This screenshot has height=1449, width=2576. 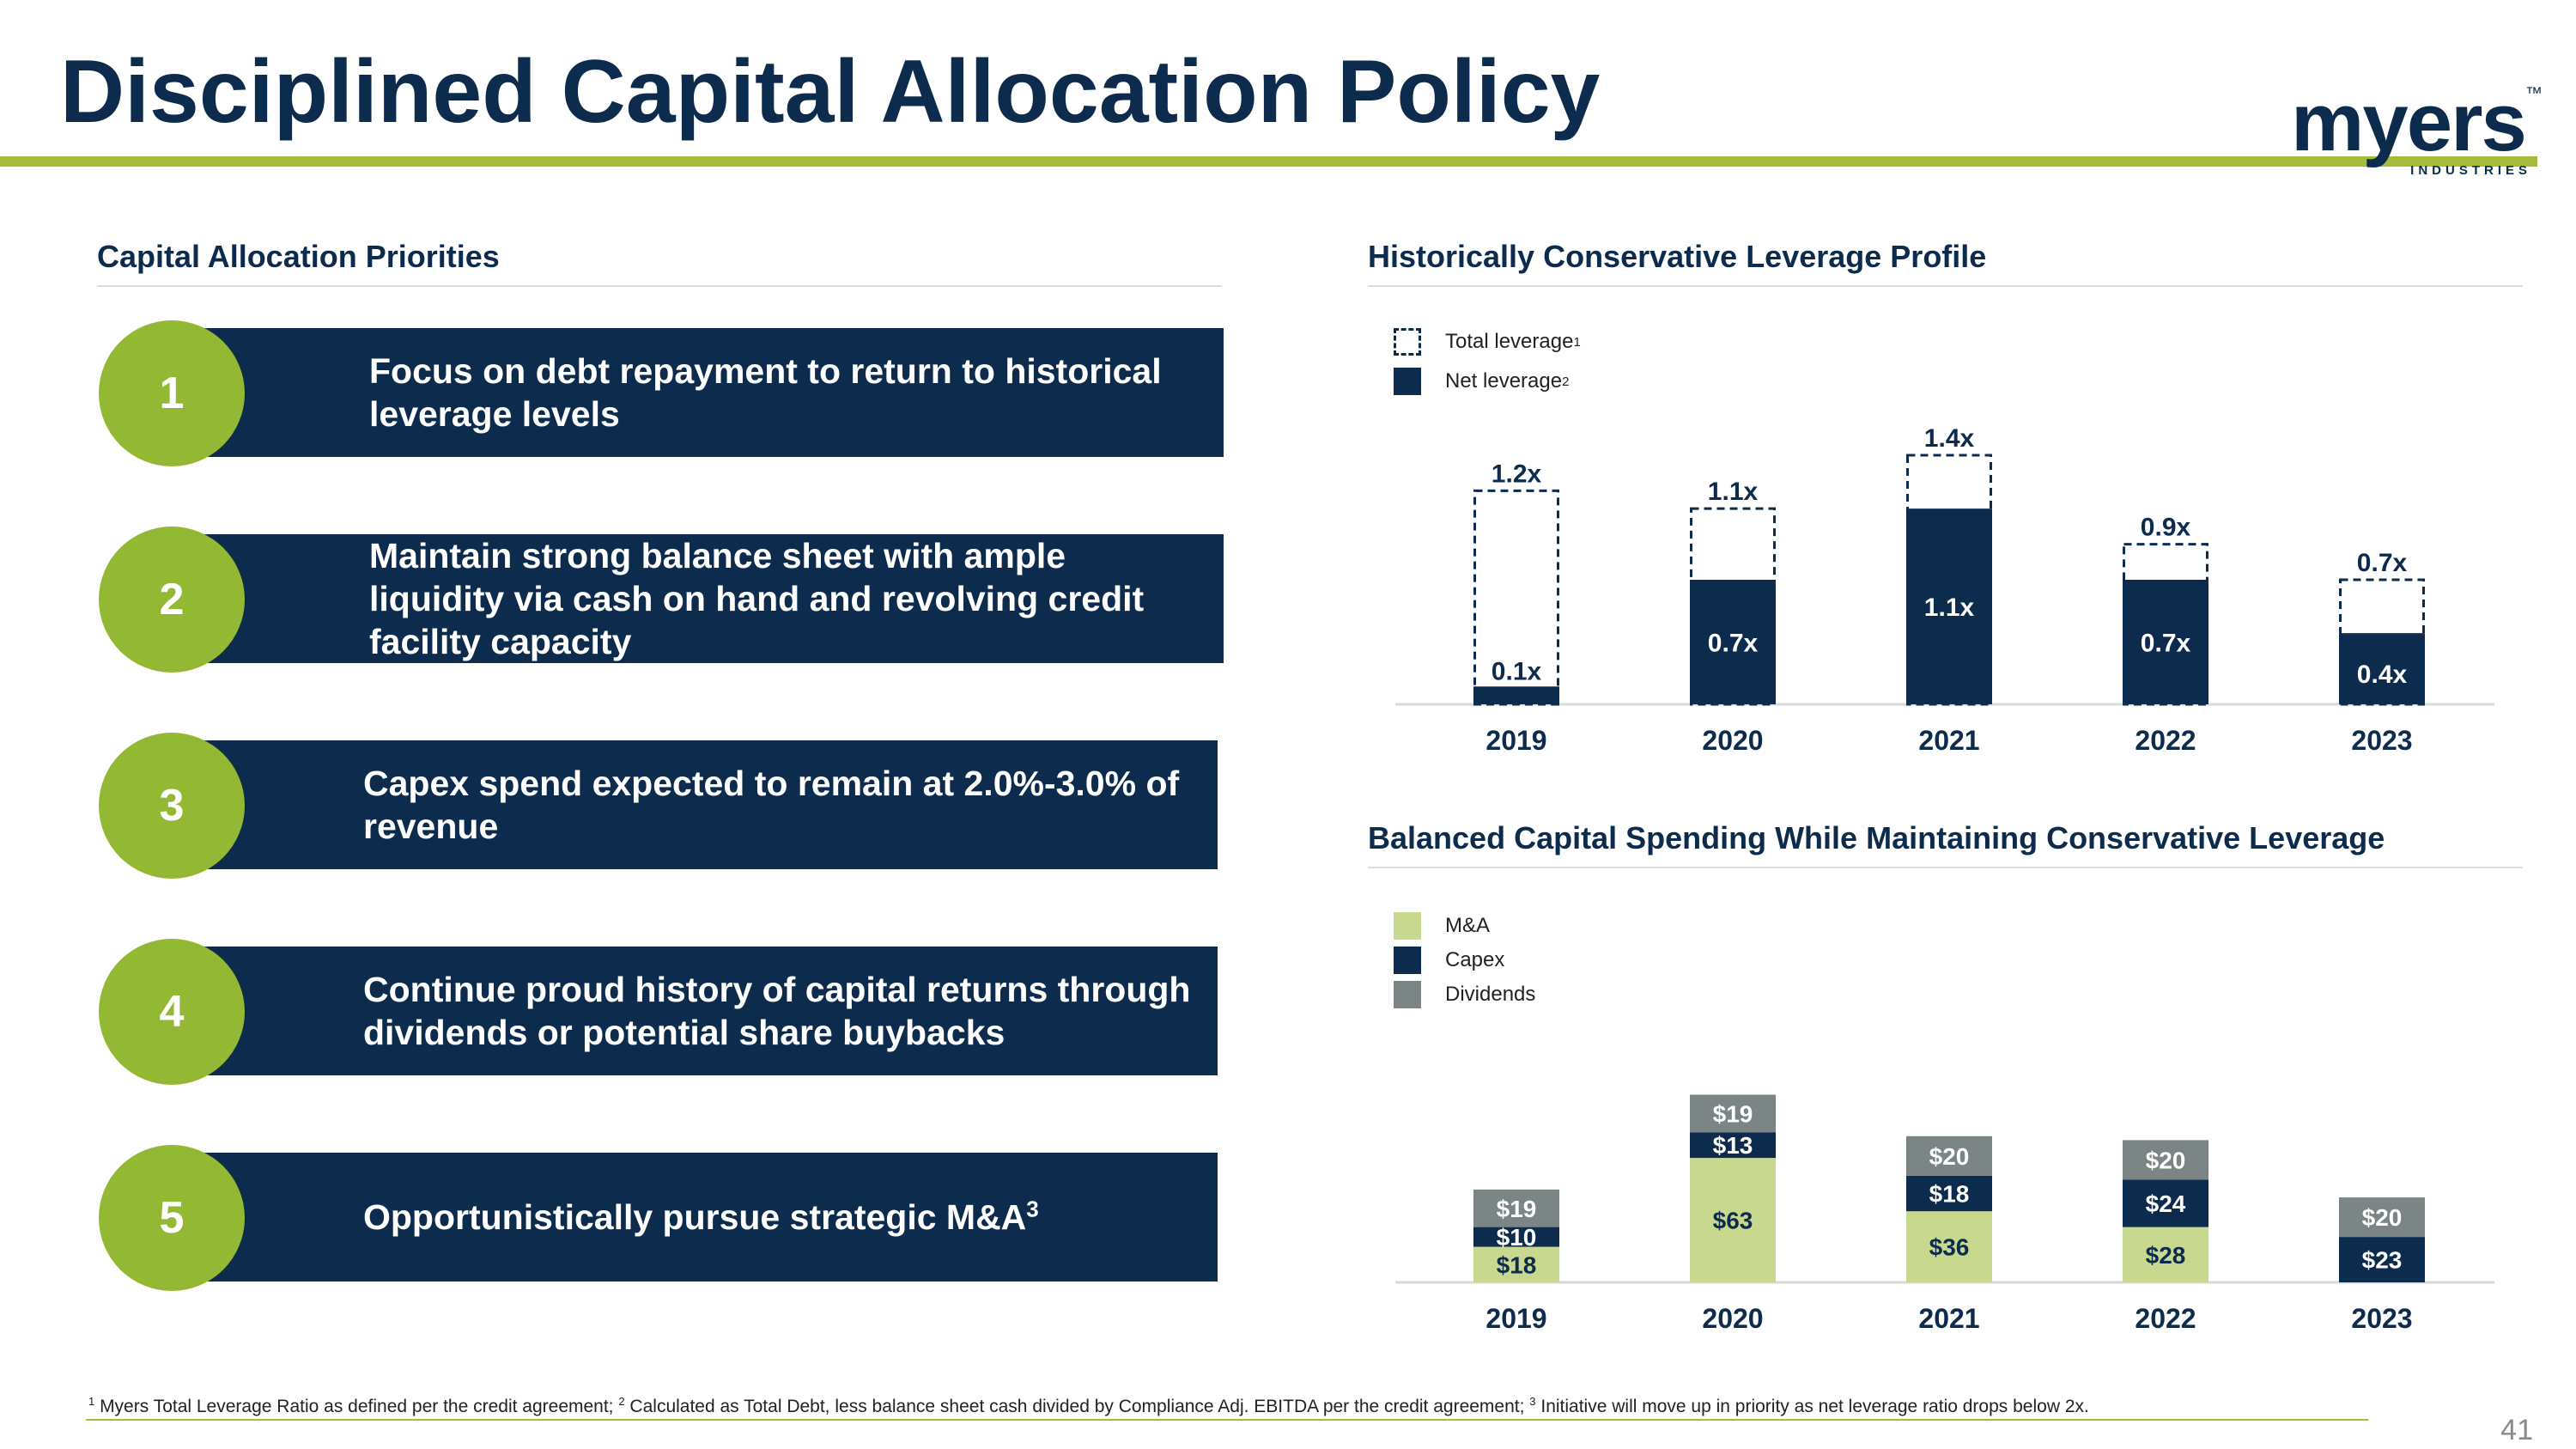 I want to click on ma-bar-2020, so click(x=1733, y=1220).